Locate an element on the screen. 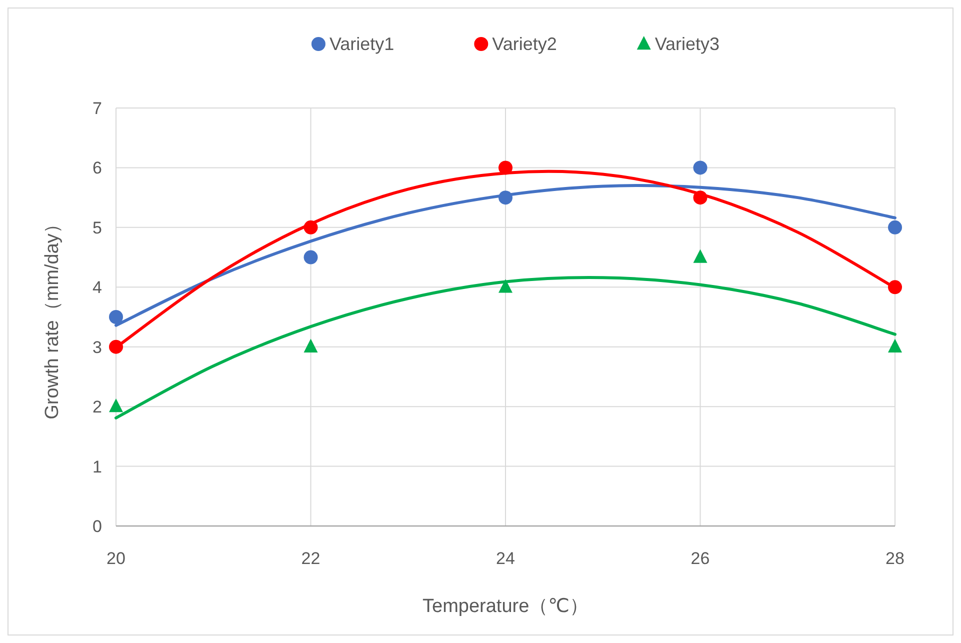 The width and height of the screenshot is (961, 643). y-tick-label: 6 is located at coordinates (97, 168).